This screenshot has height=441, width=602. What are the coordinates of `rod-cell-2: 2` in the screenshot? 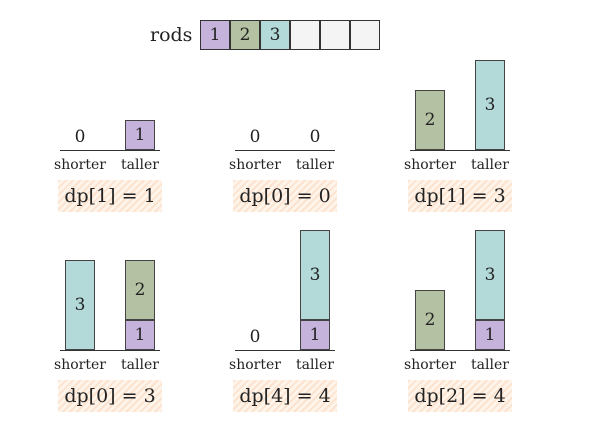 It's located at (245, 35).